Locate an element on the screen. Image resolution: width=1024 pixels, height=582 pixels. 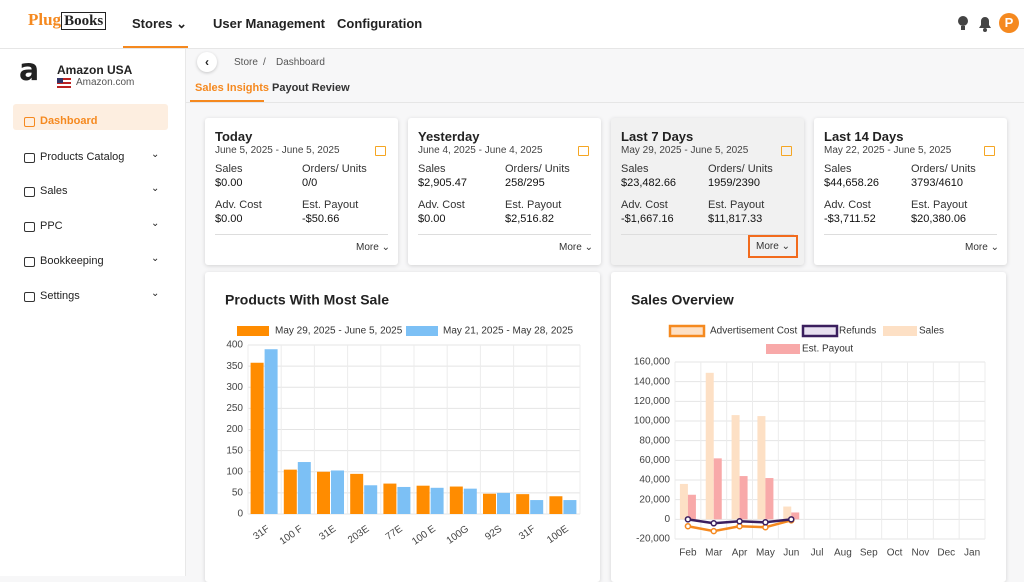
nav-stores: Stores ⌄ is located at coordinates (159, 23).